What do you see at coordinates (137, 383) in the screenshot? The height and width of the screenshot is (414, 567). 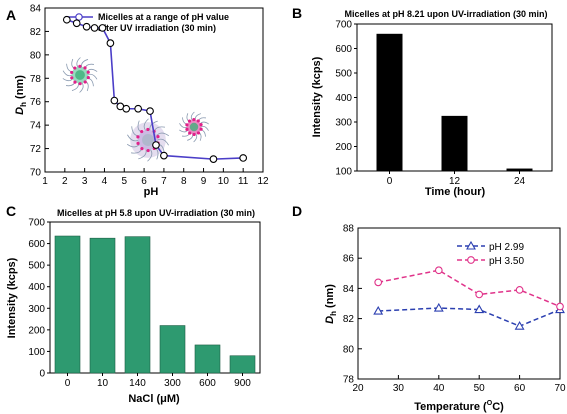 I see `panel-c-x-tick-label: 140` at bounding box center [137, 383].